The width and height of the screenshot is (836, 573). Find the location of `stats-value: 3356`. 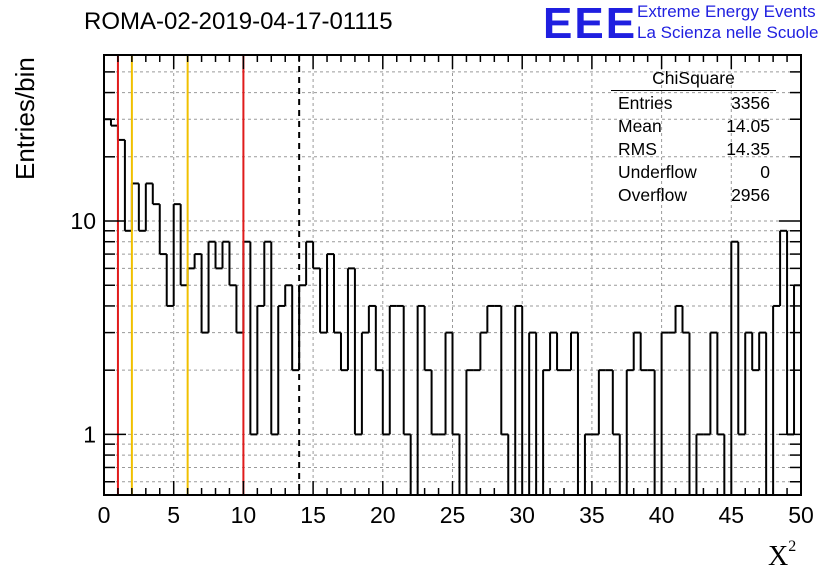

stats-value: 3356 is located at coordinates (750, 103).